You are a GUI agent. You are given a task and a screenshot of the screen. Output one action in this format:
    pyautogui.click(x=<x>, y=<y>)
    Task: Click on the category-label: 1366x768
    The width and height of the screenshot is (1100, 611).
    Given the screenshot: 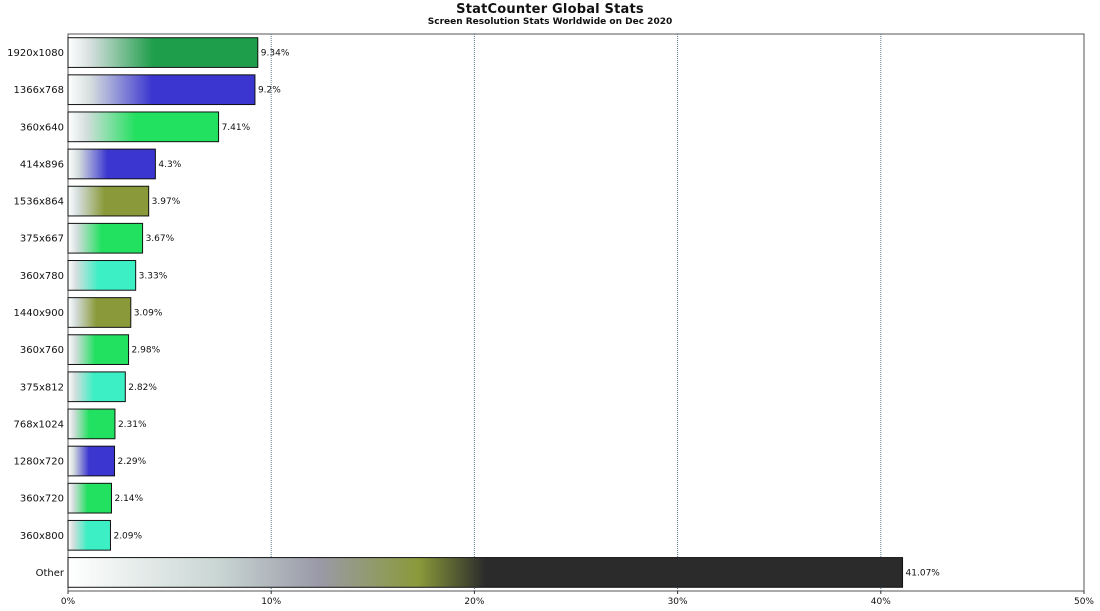 What is the action you would take?
    pyautogui.click(x=39, y=90)
    